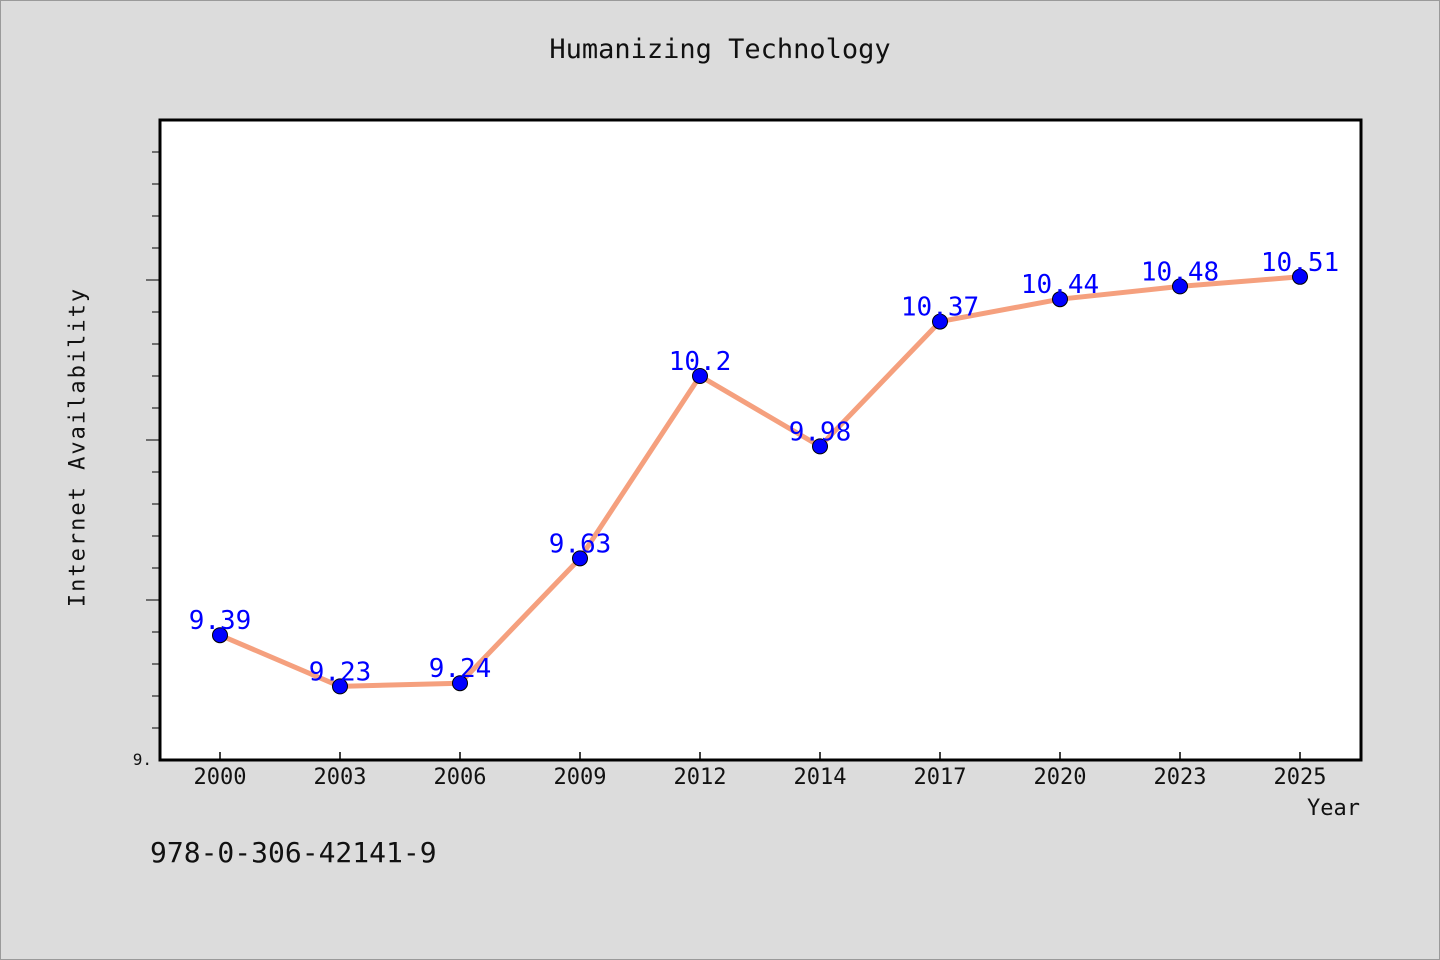  What do you see at coordinates (460, 777) in the screenshot?
I see `x-tick-label: 2006` at bounding box center [460, 777].